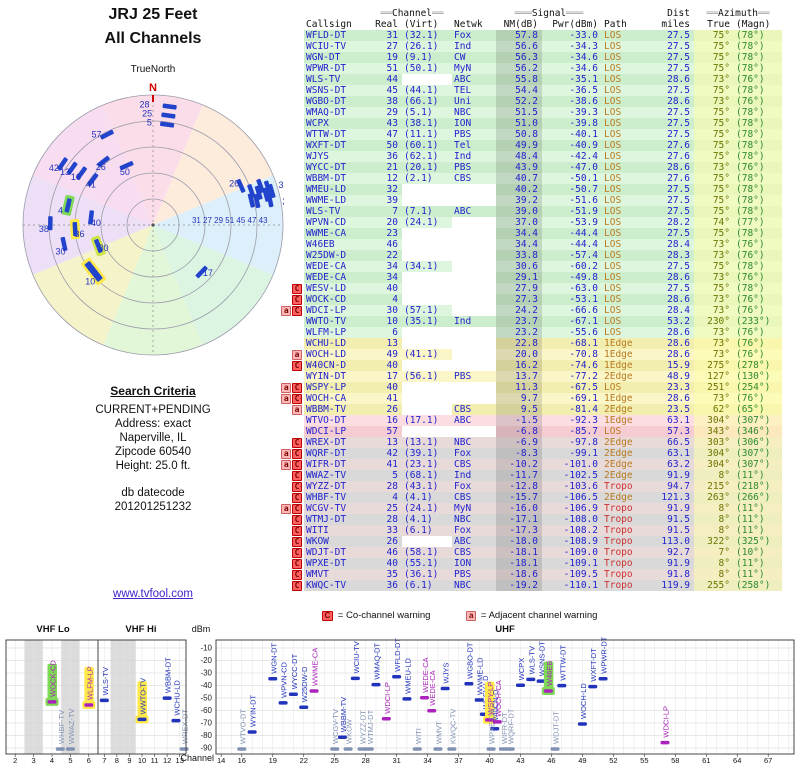  I want to click on cell-true: 8°, so click(714, 519).